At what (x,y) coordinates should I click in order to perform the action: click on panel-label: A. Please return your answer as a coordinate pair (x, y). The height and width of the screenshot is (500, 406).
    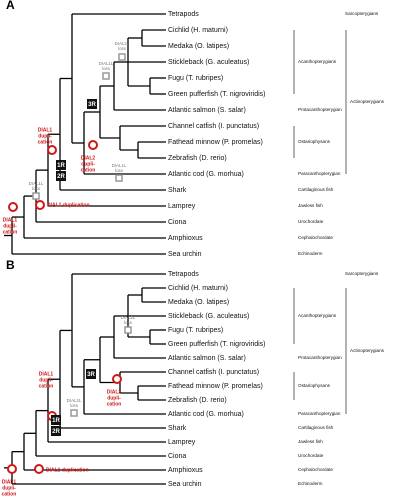
    Looking at the image, I should click on (10, 6).